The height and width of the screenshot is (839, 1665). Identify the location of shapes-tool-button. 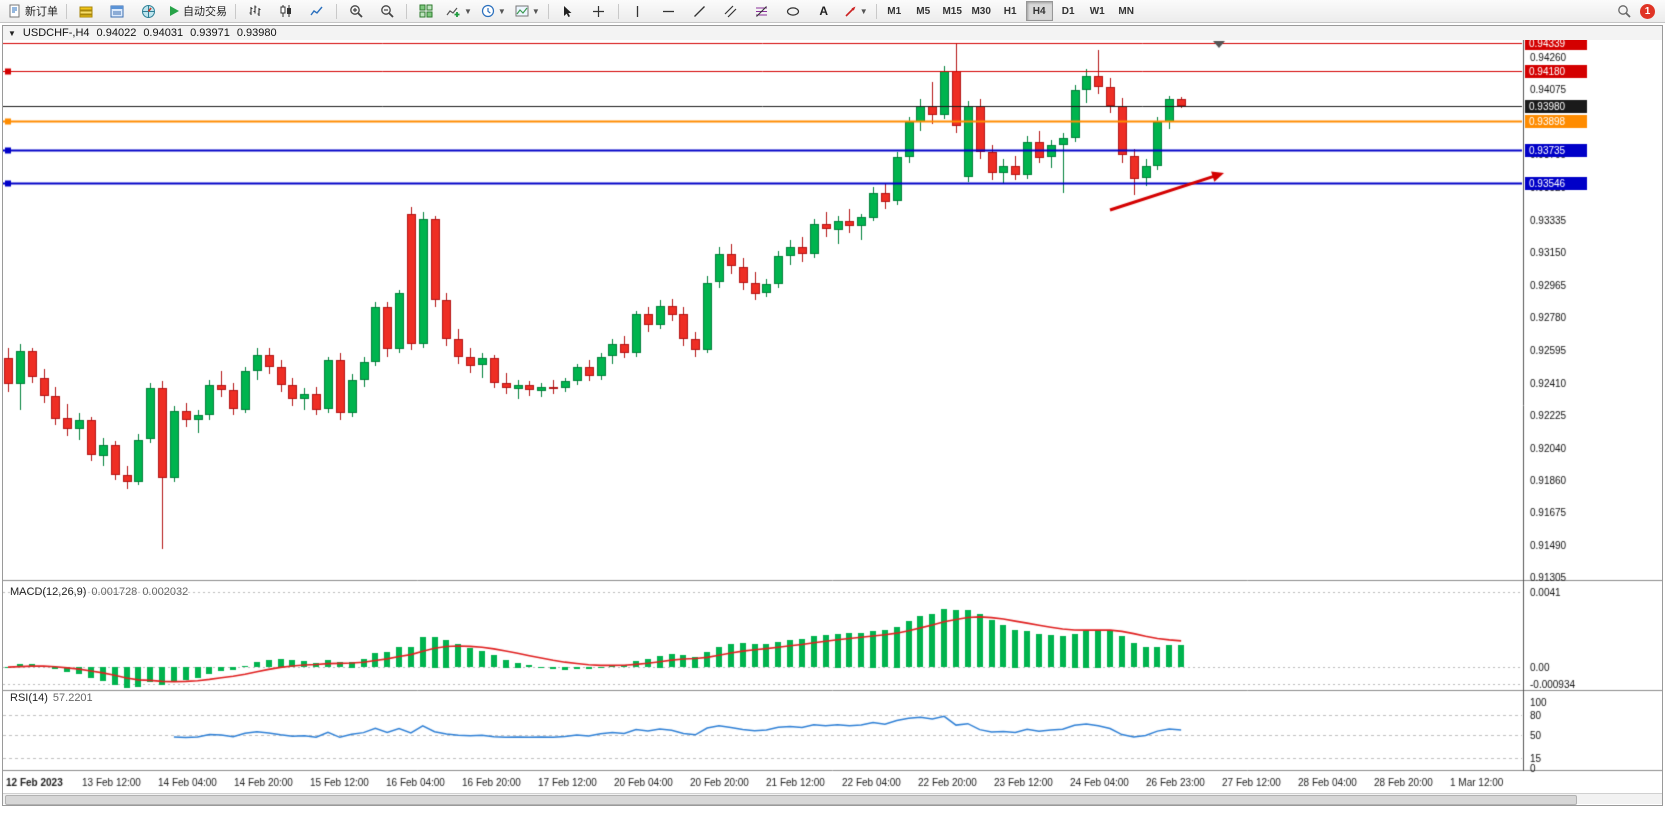
(793, 11).